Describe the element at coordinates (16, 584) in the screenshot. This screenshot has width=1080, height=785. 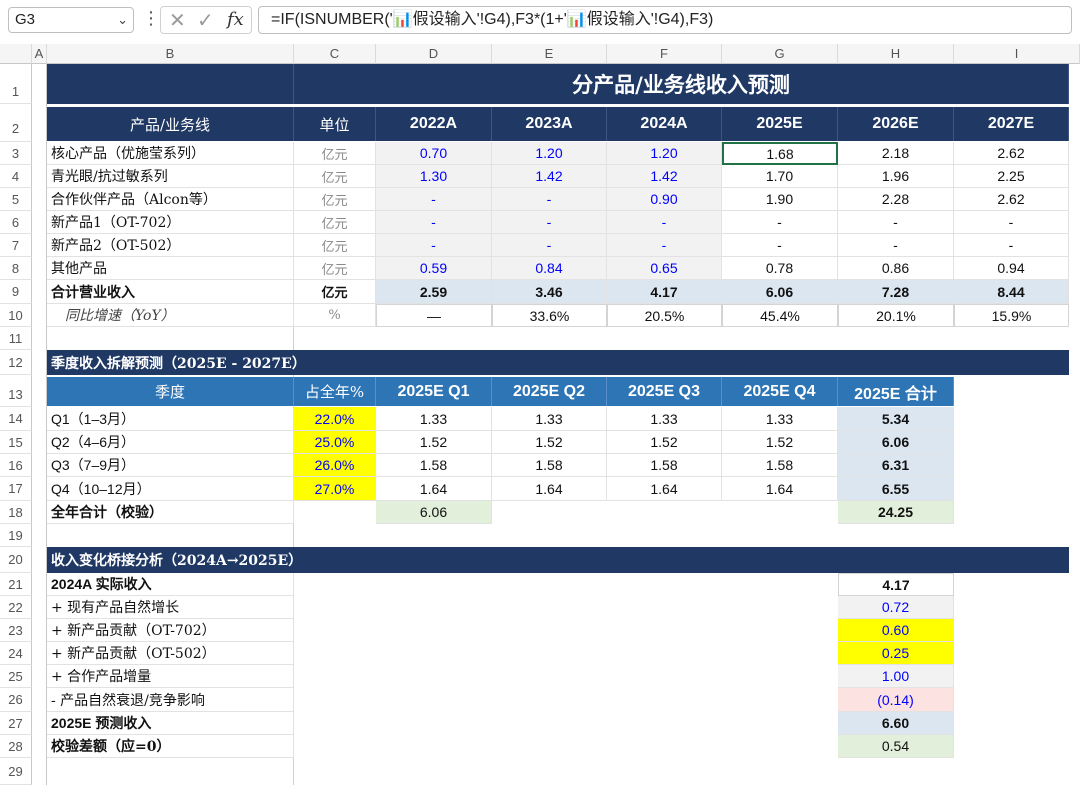
I see `row-header: 21` at that location.